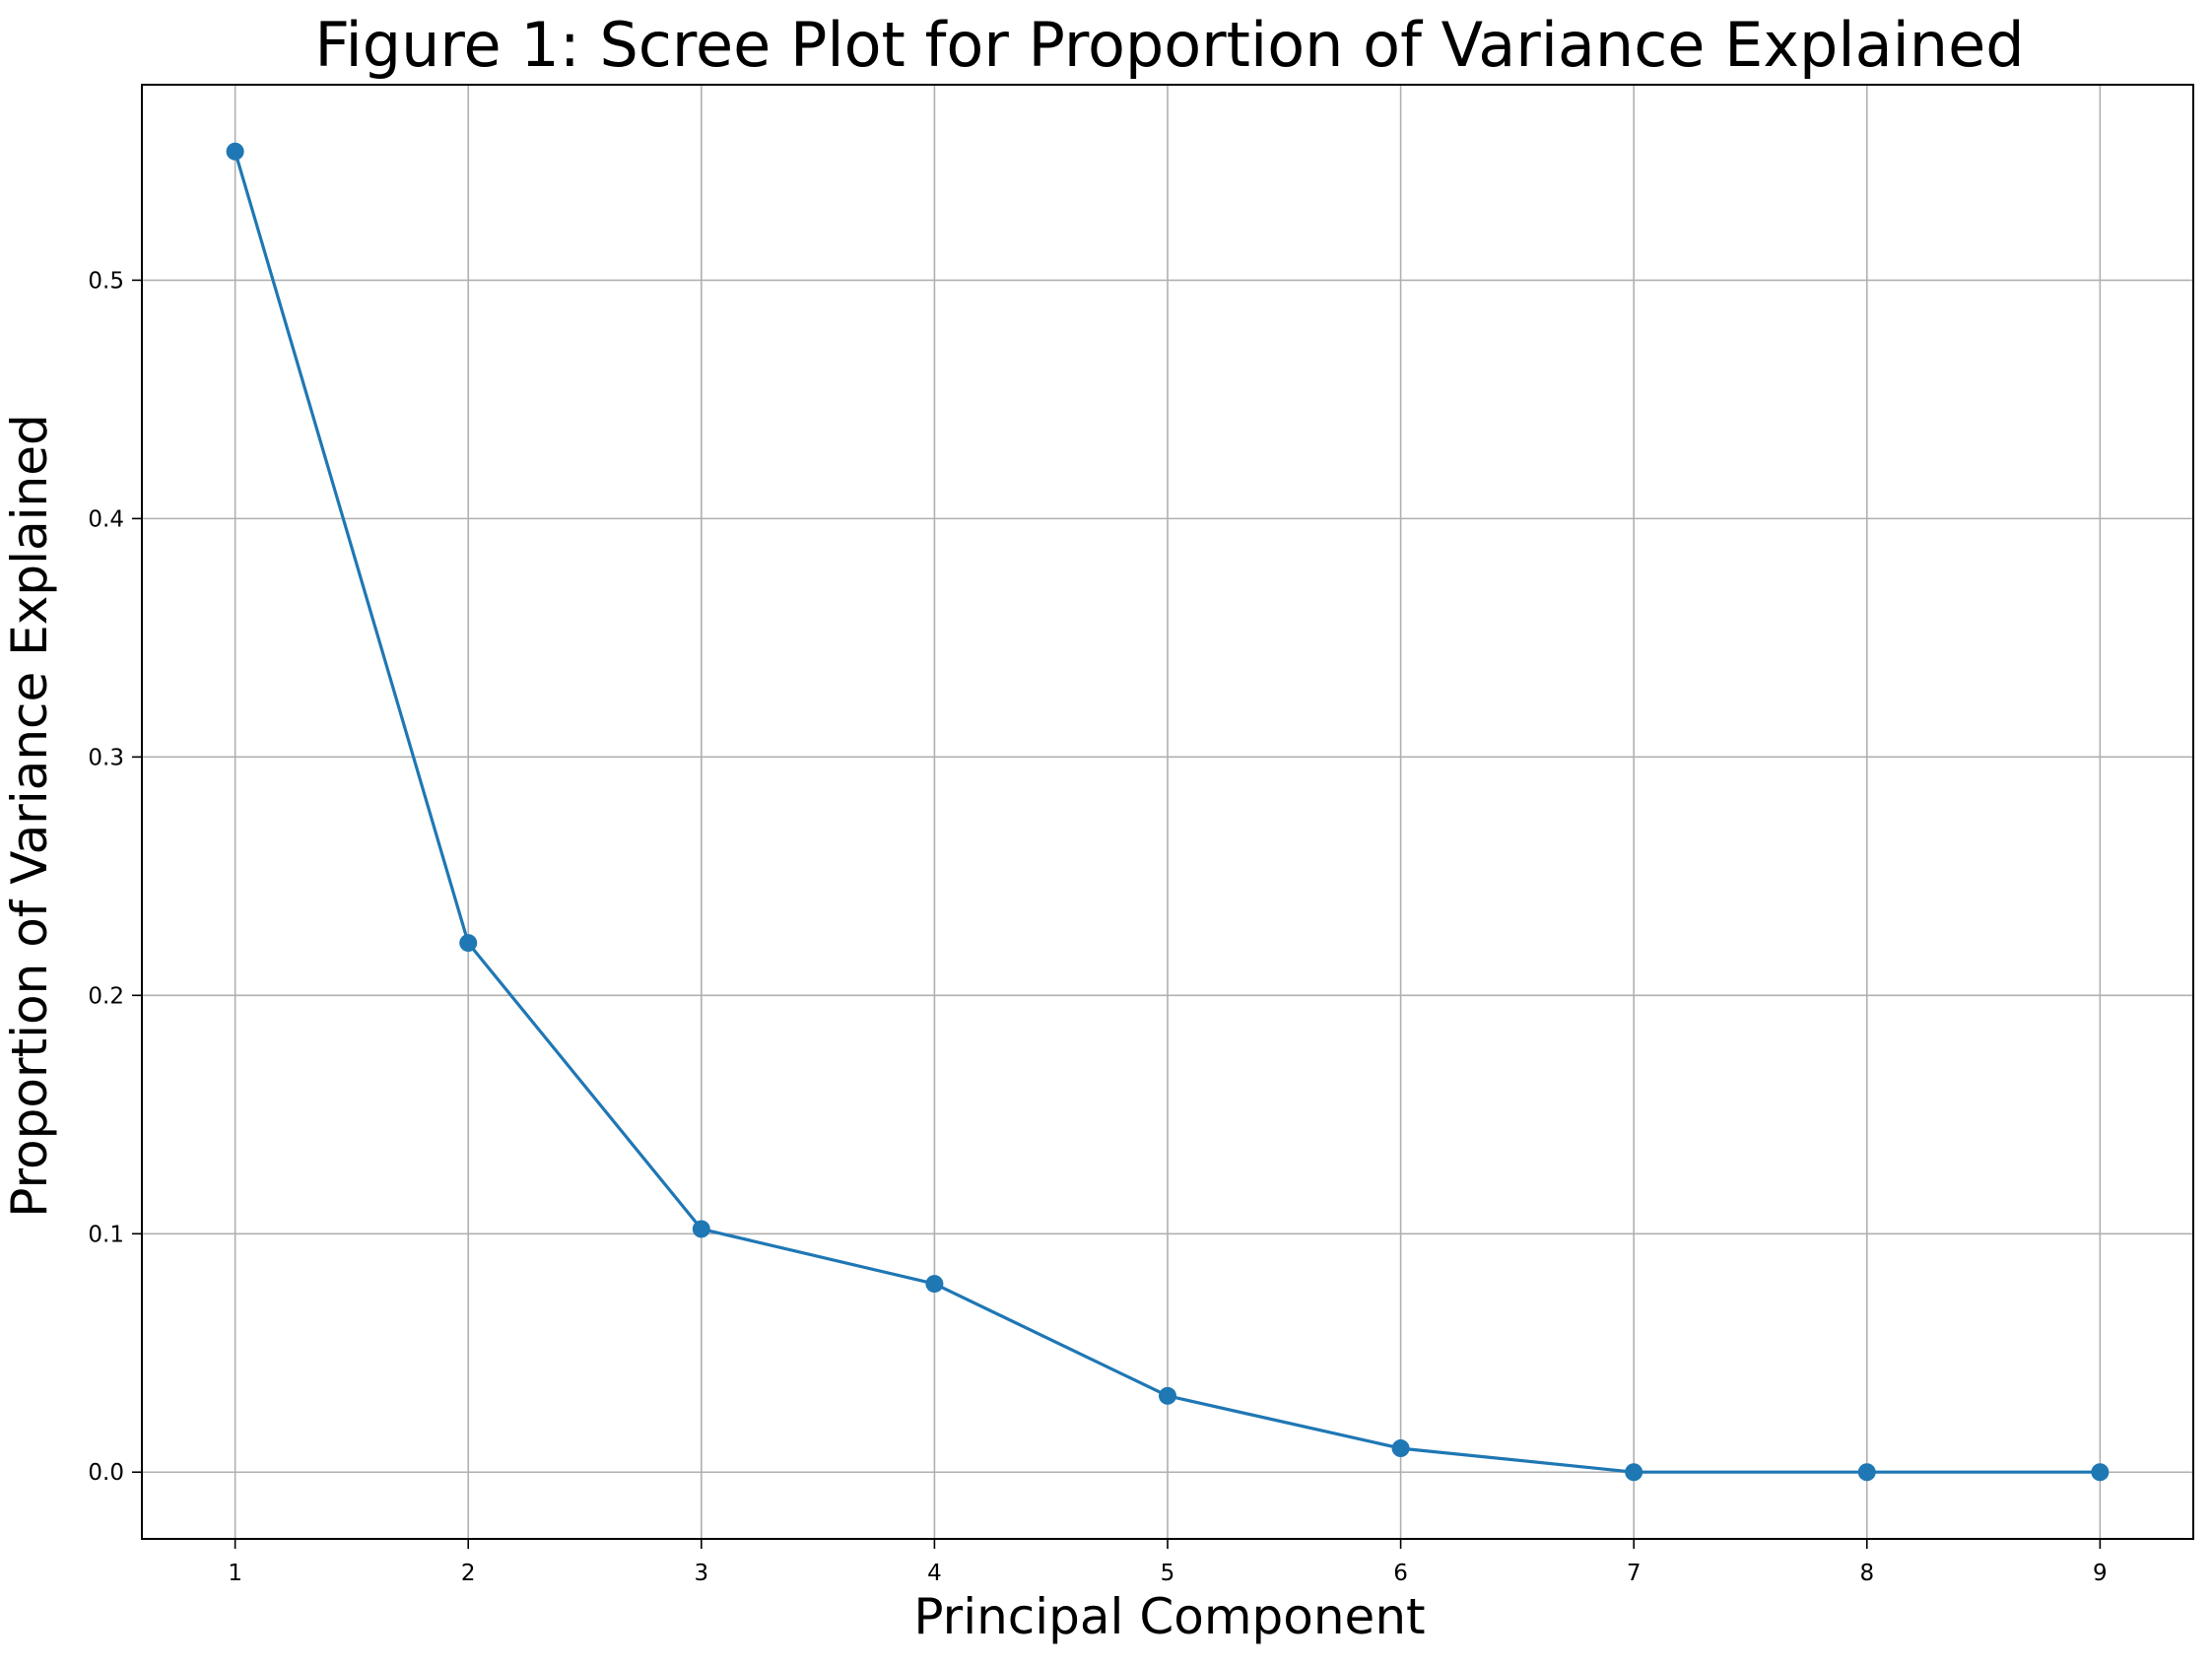 This screenshot has width=2212, height=1665. I want to click on x-tick-label: 8, so click(1866, 1573).